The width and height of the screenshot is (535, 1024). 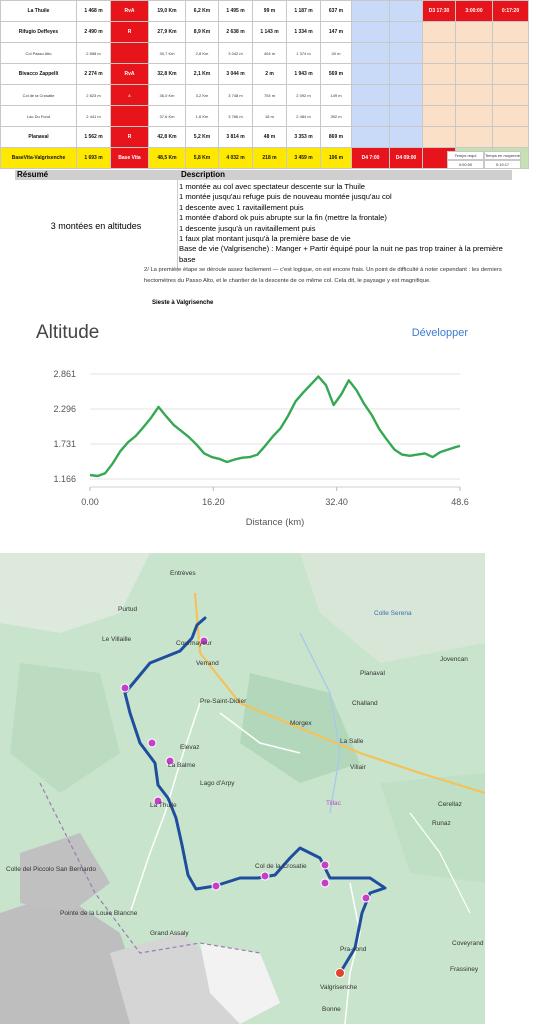 What do you see at coordinates (269, 53) in the screenshot?
I see `table-cell-dminus: 404 m` at bounding box center [269, 53].